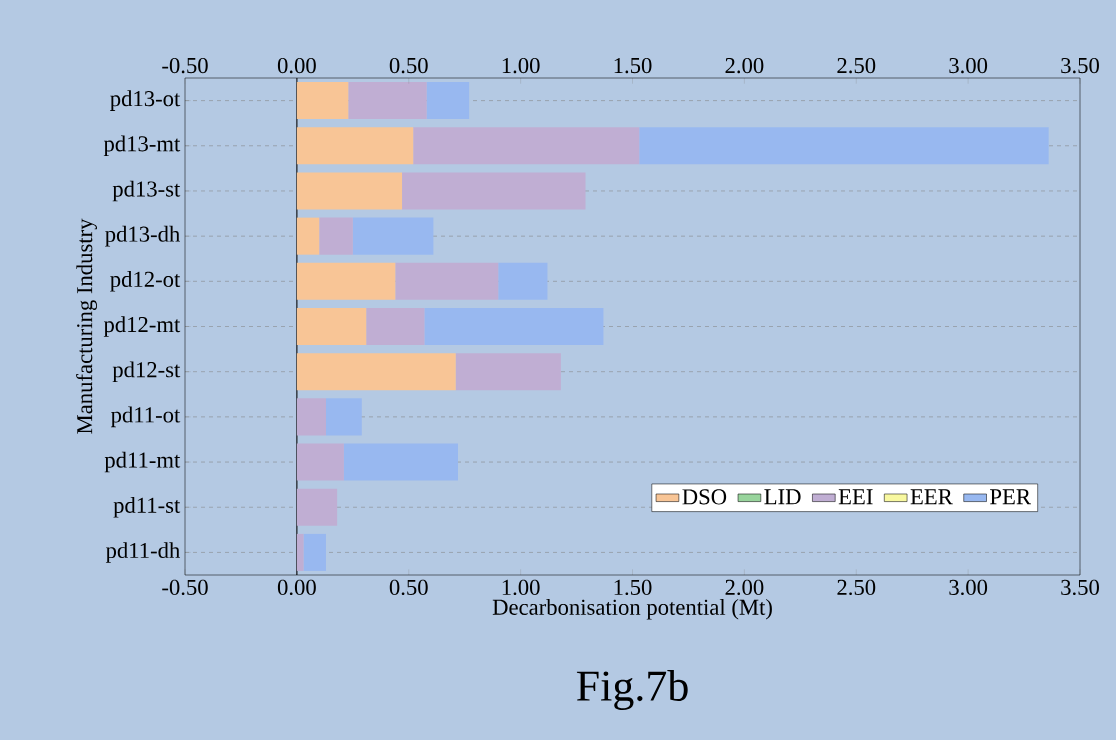 The image size is (1116, 740). What do you see at coordinates (744, 65) in the screenshot?
I see `x2-tick-label: 2.00` at bounding box center [744, 65].